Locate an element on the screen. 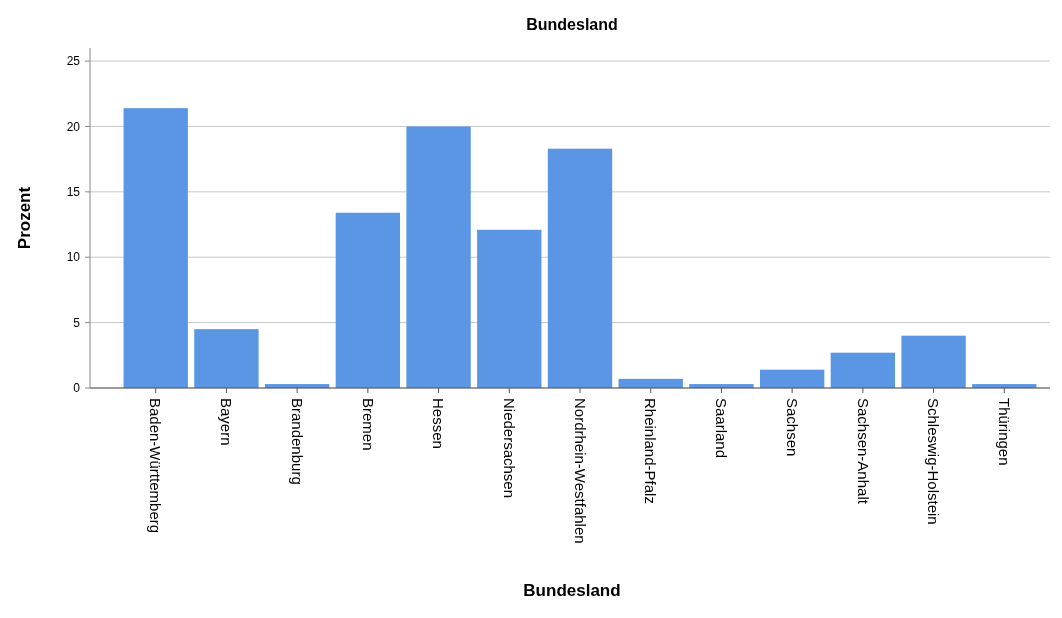 Image resolution: width=1062 pixels, height=618 pixels. x-tick-label: Bayern is located at coordinates (227, 422).